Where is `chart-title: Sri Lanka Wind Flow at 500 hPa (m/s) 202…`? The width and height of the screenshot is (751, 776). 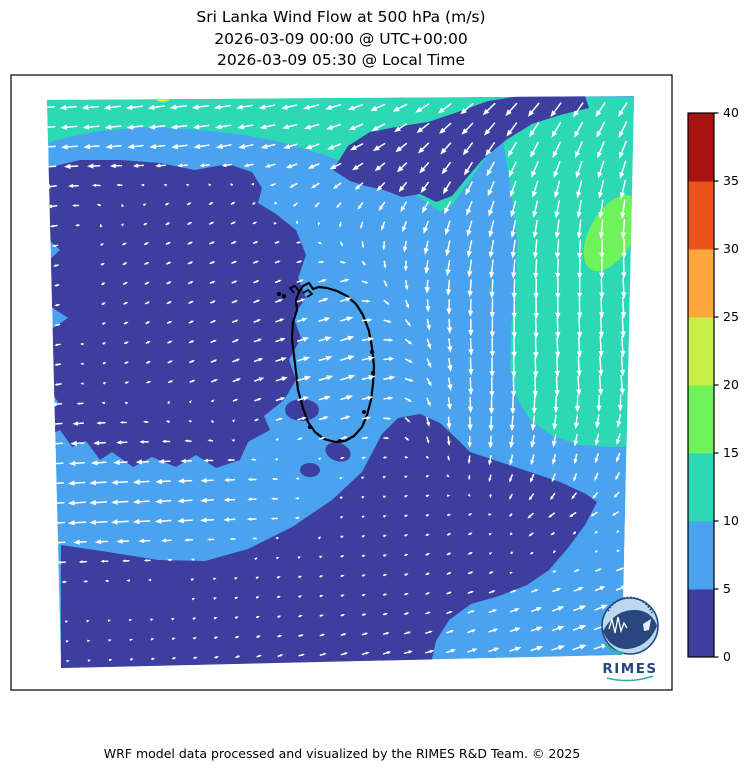
chart-title: Sri Lanka Wind Flow at 500 hPa (m/s) 202… is located at coordinates (341, 39).